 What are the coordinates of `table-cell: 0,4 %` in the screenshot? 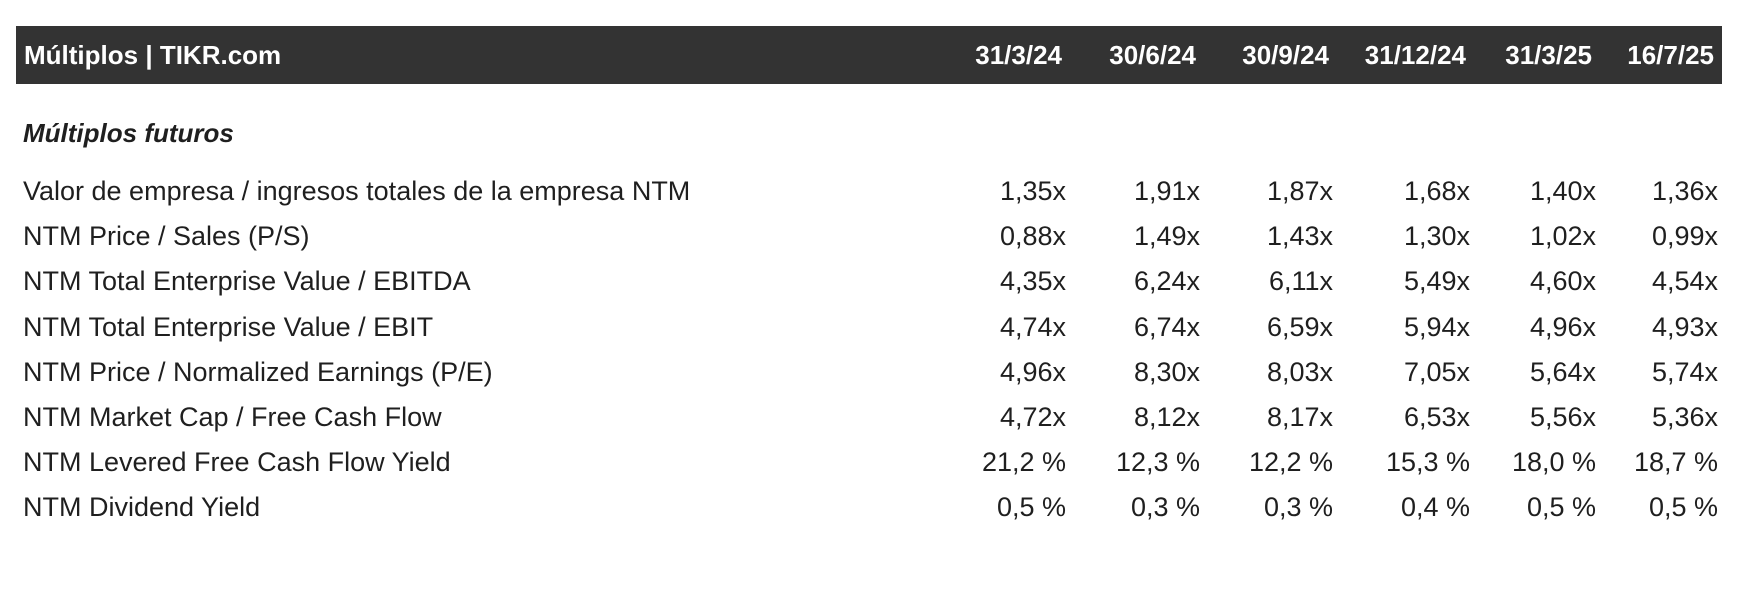 It's located at (1435, 507).